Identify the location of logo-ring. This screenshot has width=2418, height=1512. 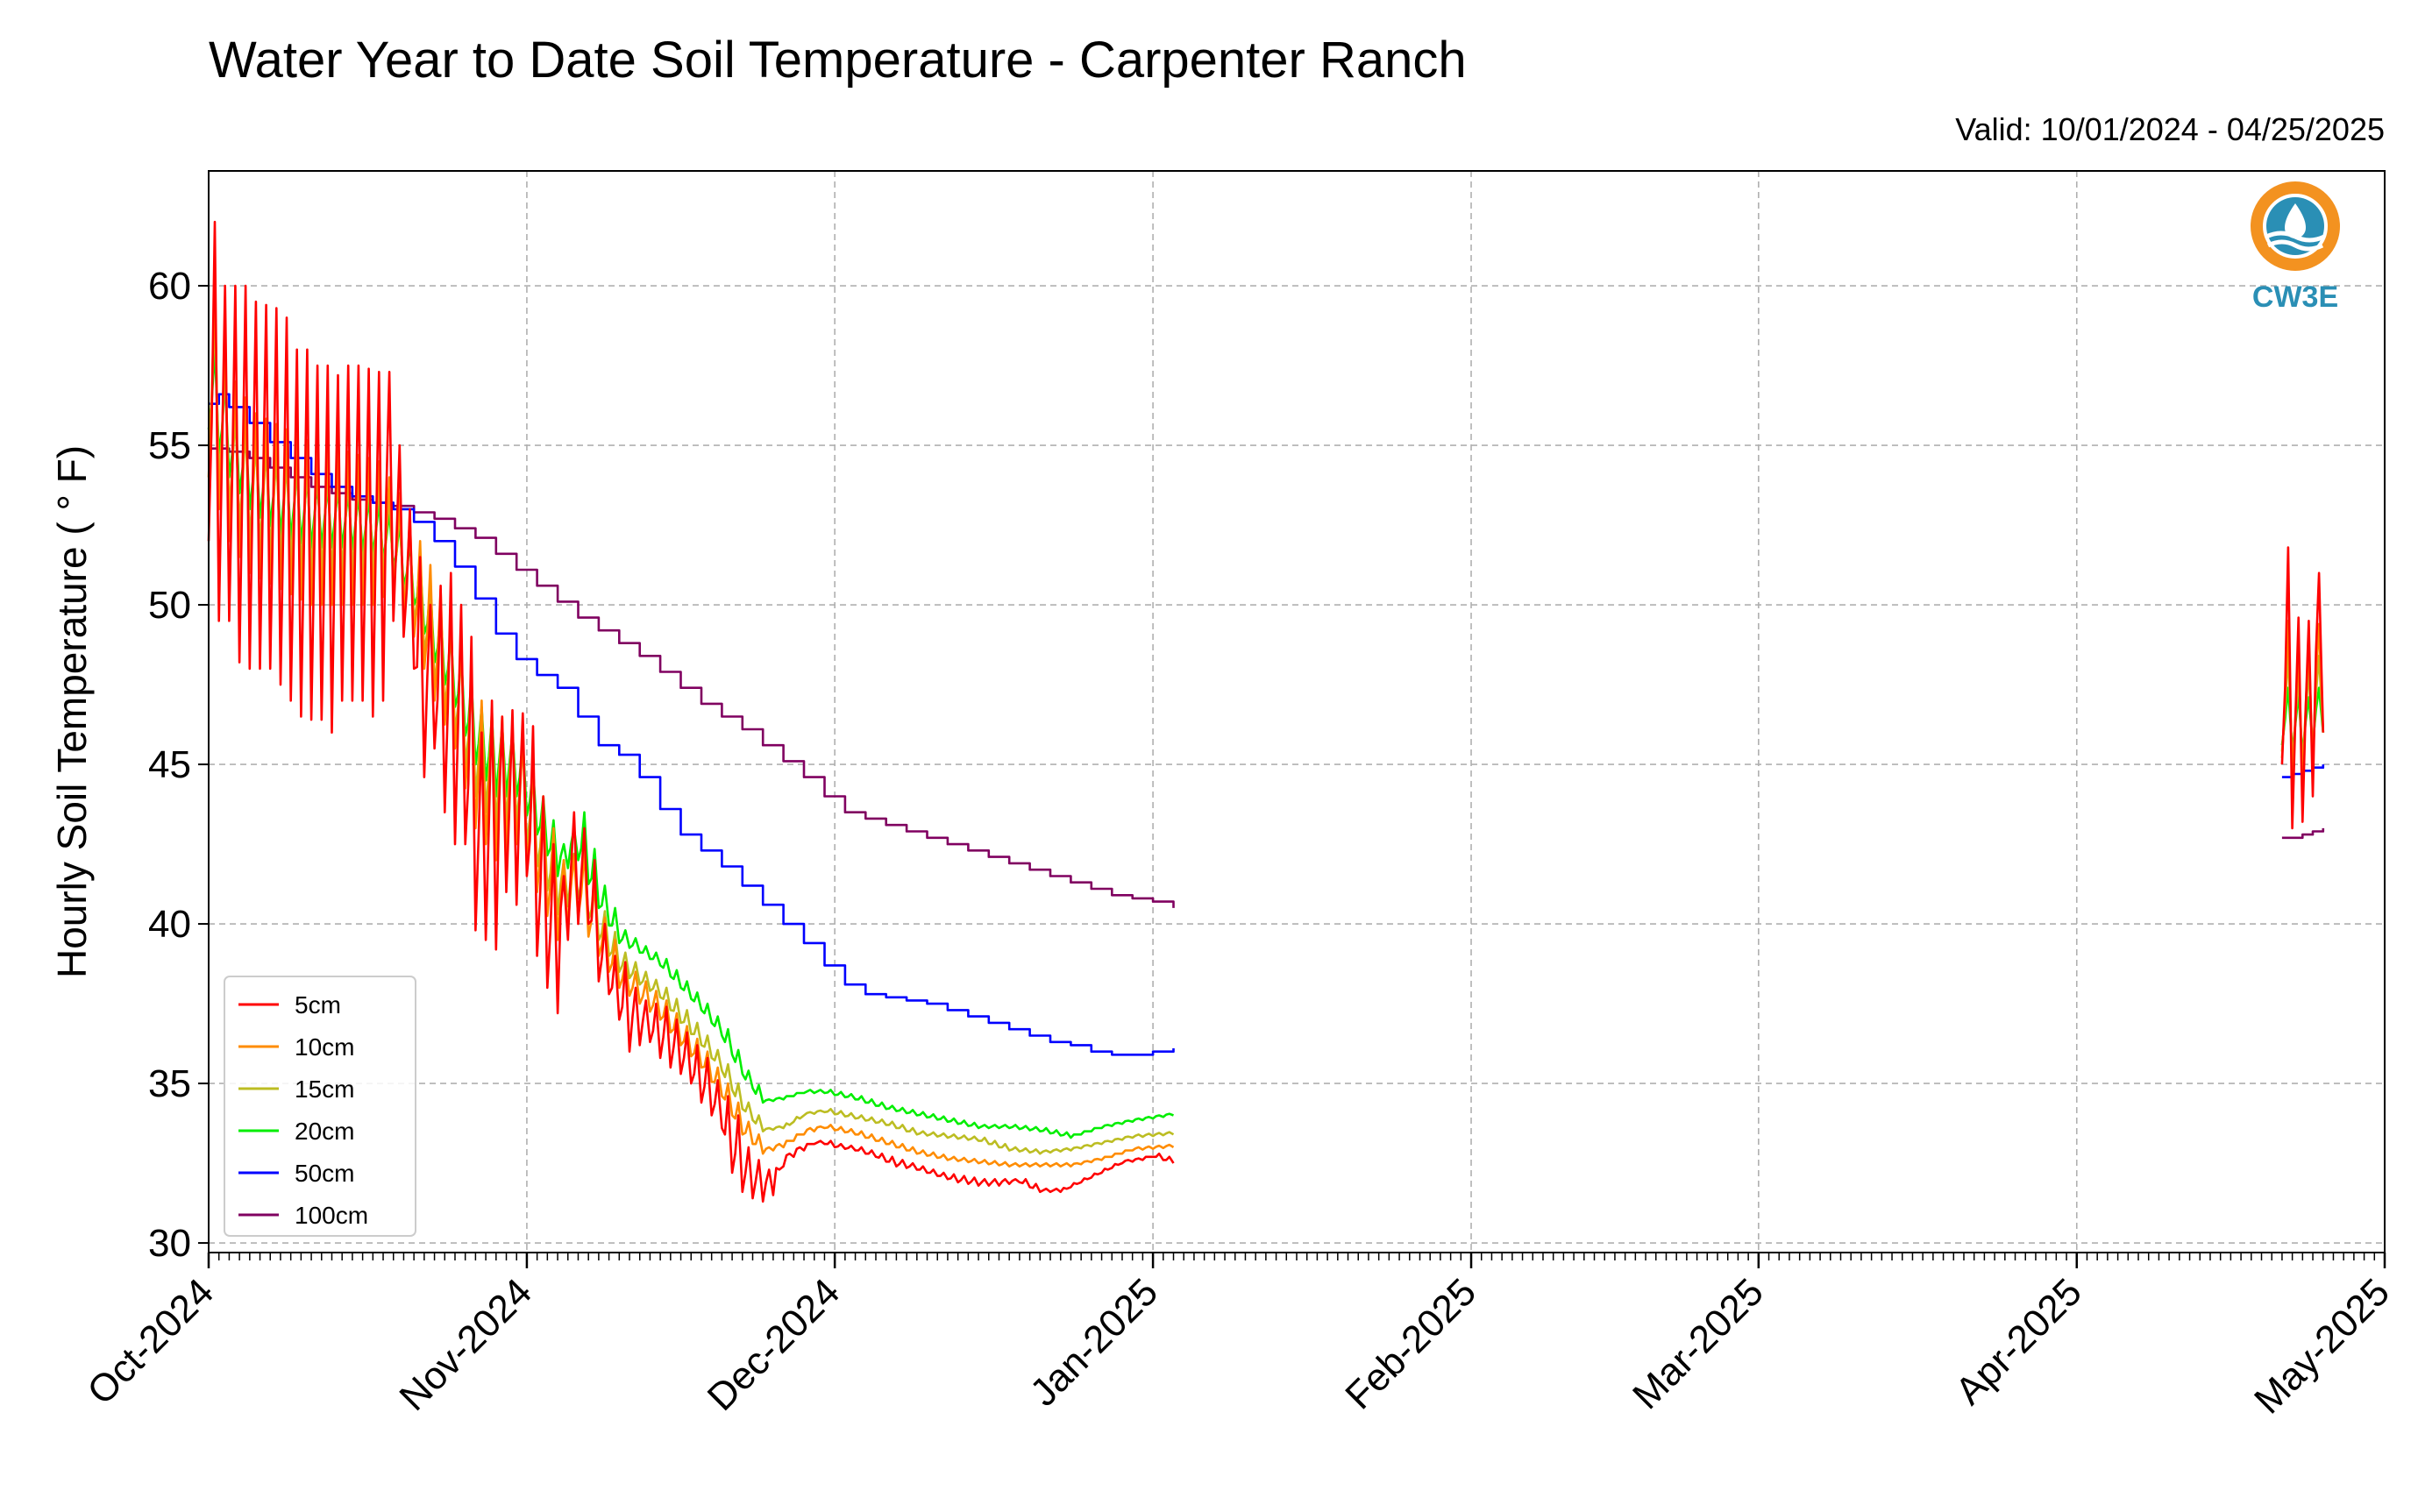
(2295, 226).